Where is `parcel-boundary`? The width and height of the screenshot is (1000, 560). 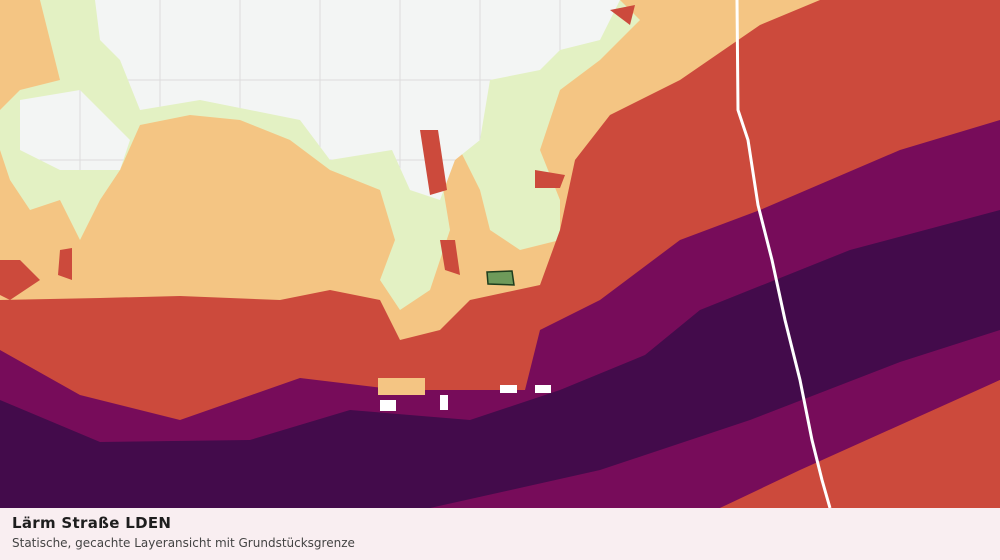 parcel-boundary is located at coordinates (500, 278).